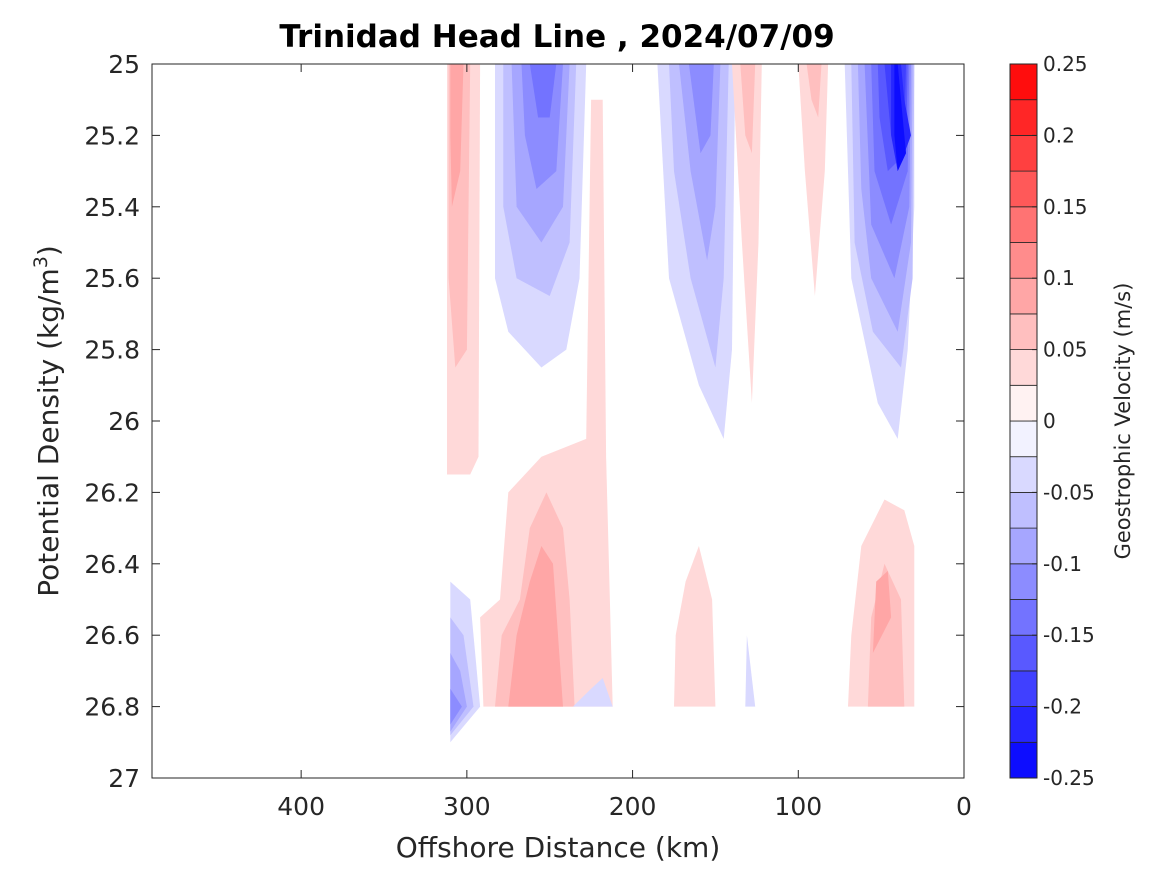 The height and width of the screenshot is (875, 1167). What do you see at coordinates (1062, 707) in the screenshot?
I see `colorbar-tick-label: -0.2` at bounding box center [1062, 707].